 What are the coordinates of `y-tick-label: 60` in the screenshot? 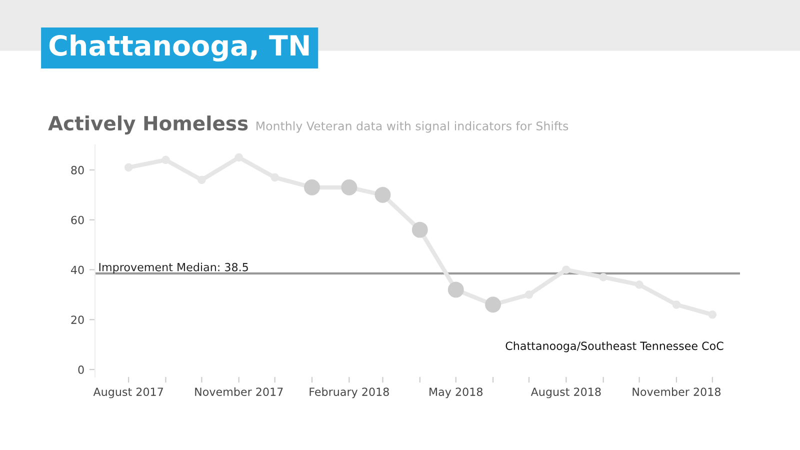 It's located at (77, 220).